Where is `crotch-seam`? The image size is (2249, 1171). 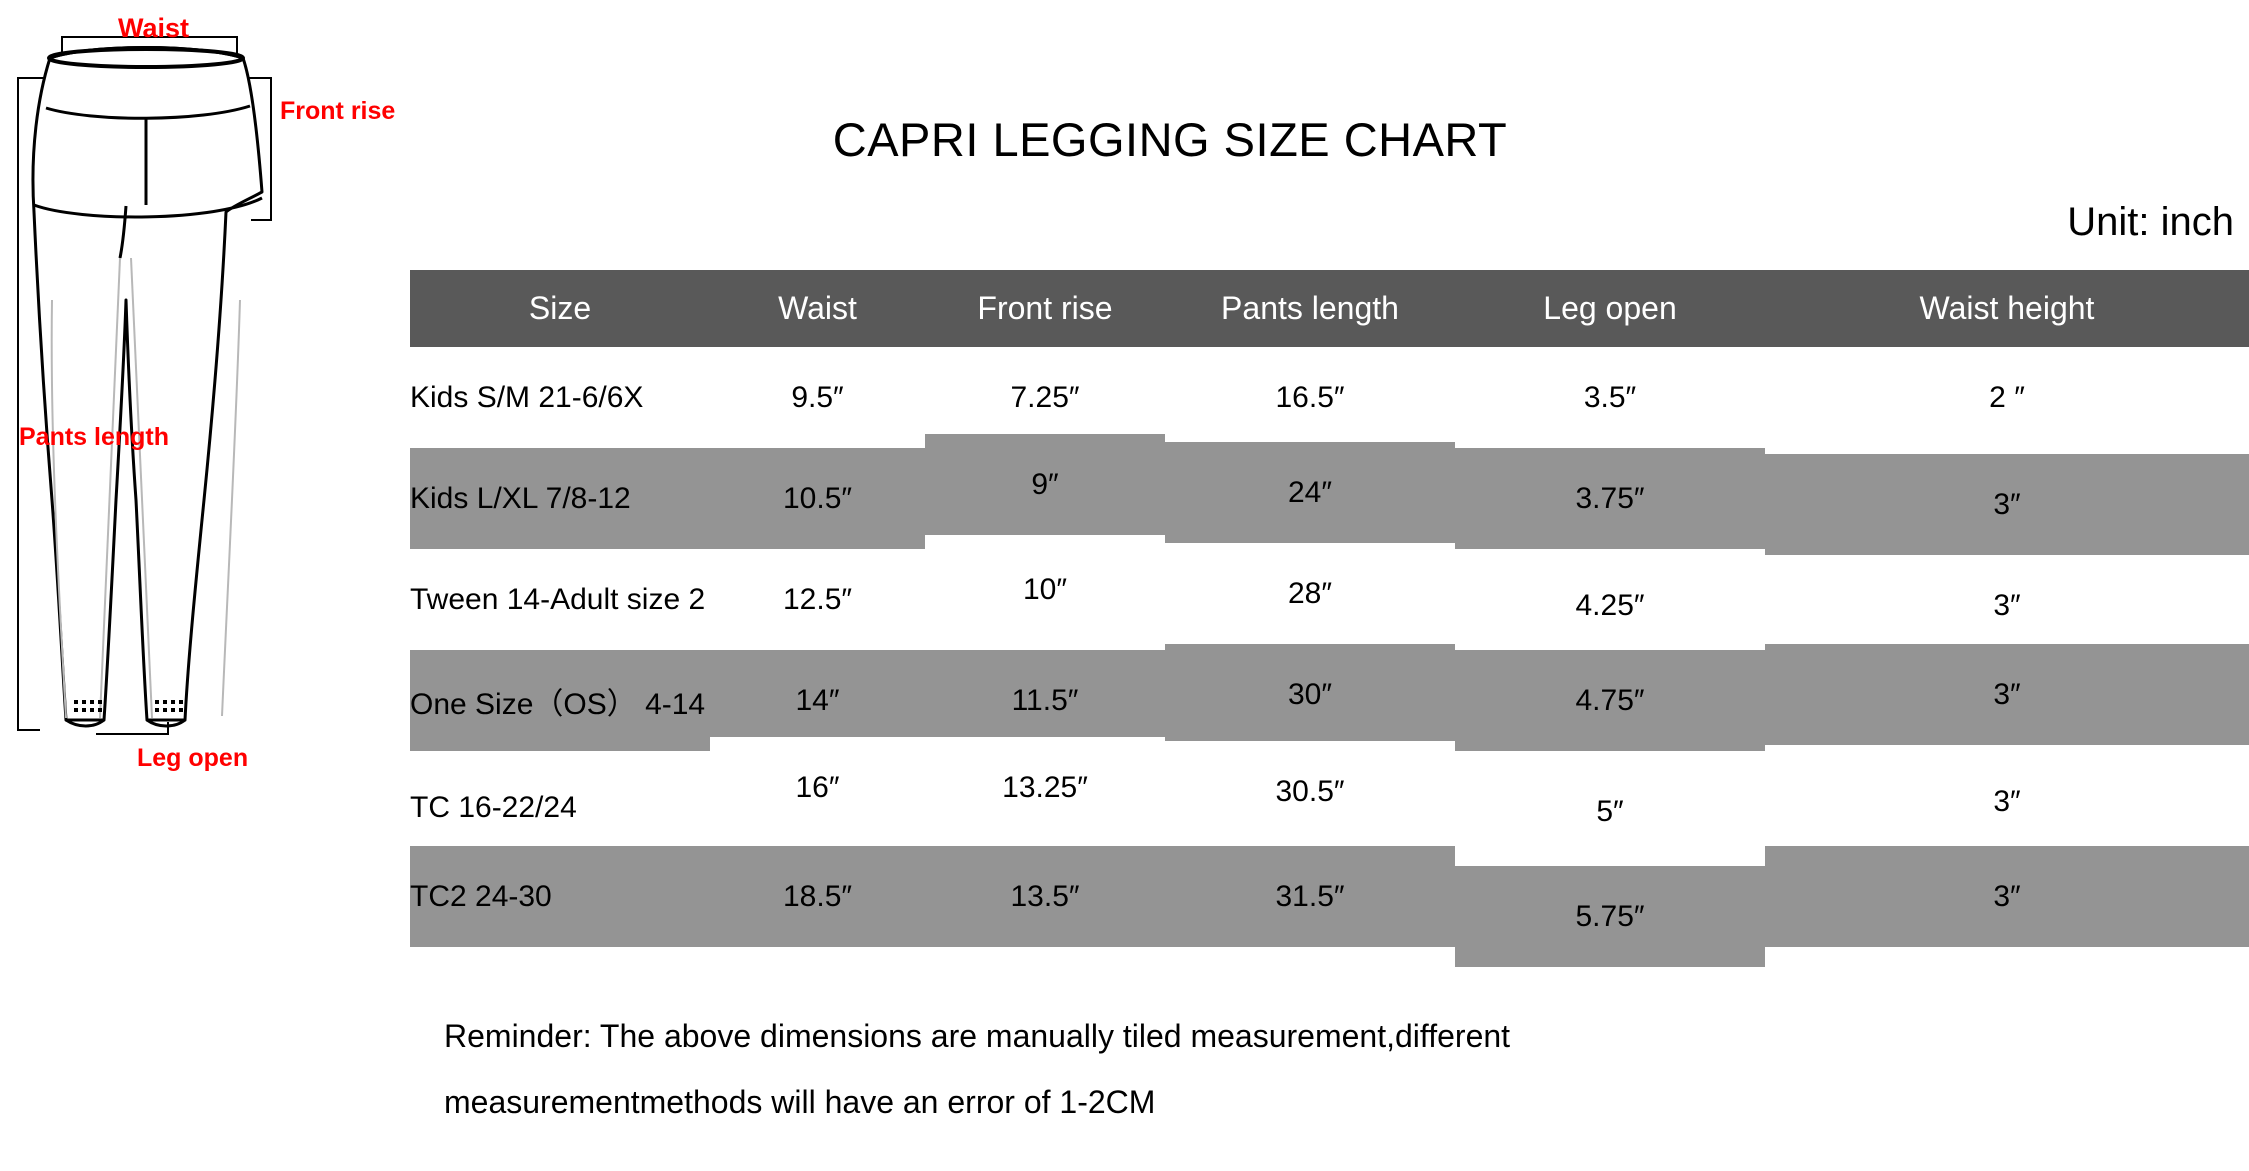
crotch-seam is located at coordinates (123, 232).